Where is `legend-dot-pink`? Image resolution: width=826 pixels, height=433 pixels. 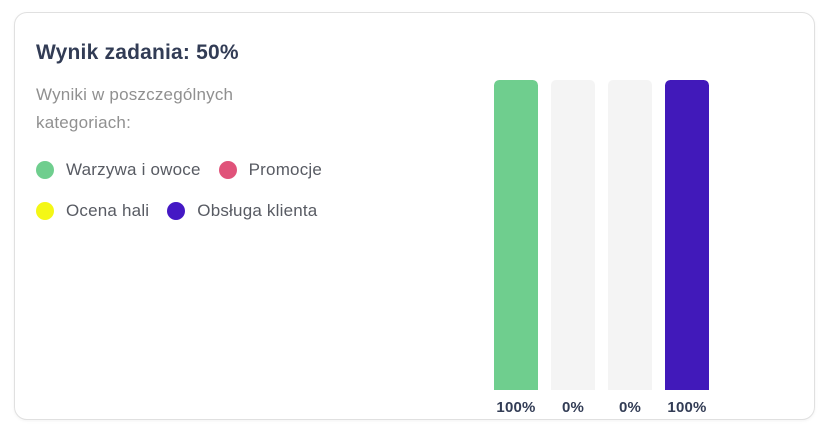 legend-dot-pink is located at coordinates (227, 170).